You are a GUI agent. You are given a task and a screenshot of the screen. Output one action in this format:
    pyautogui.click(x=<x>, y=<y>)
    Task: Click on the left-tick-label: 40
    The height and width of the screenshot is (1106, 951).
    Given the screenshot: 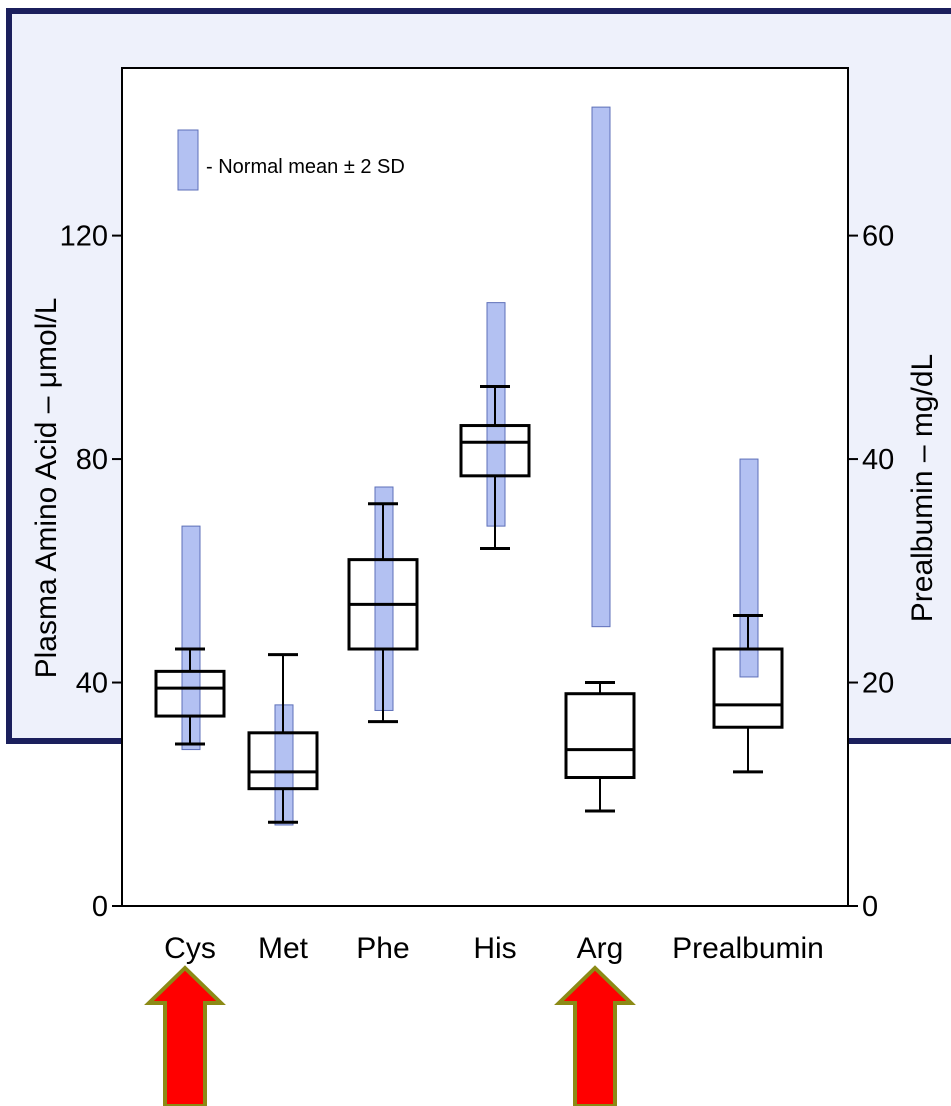 What is the action you would take?
    pyautogui.click(x=92, y=684)
    